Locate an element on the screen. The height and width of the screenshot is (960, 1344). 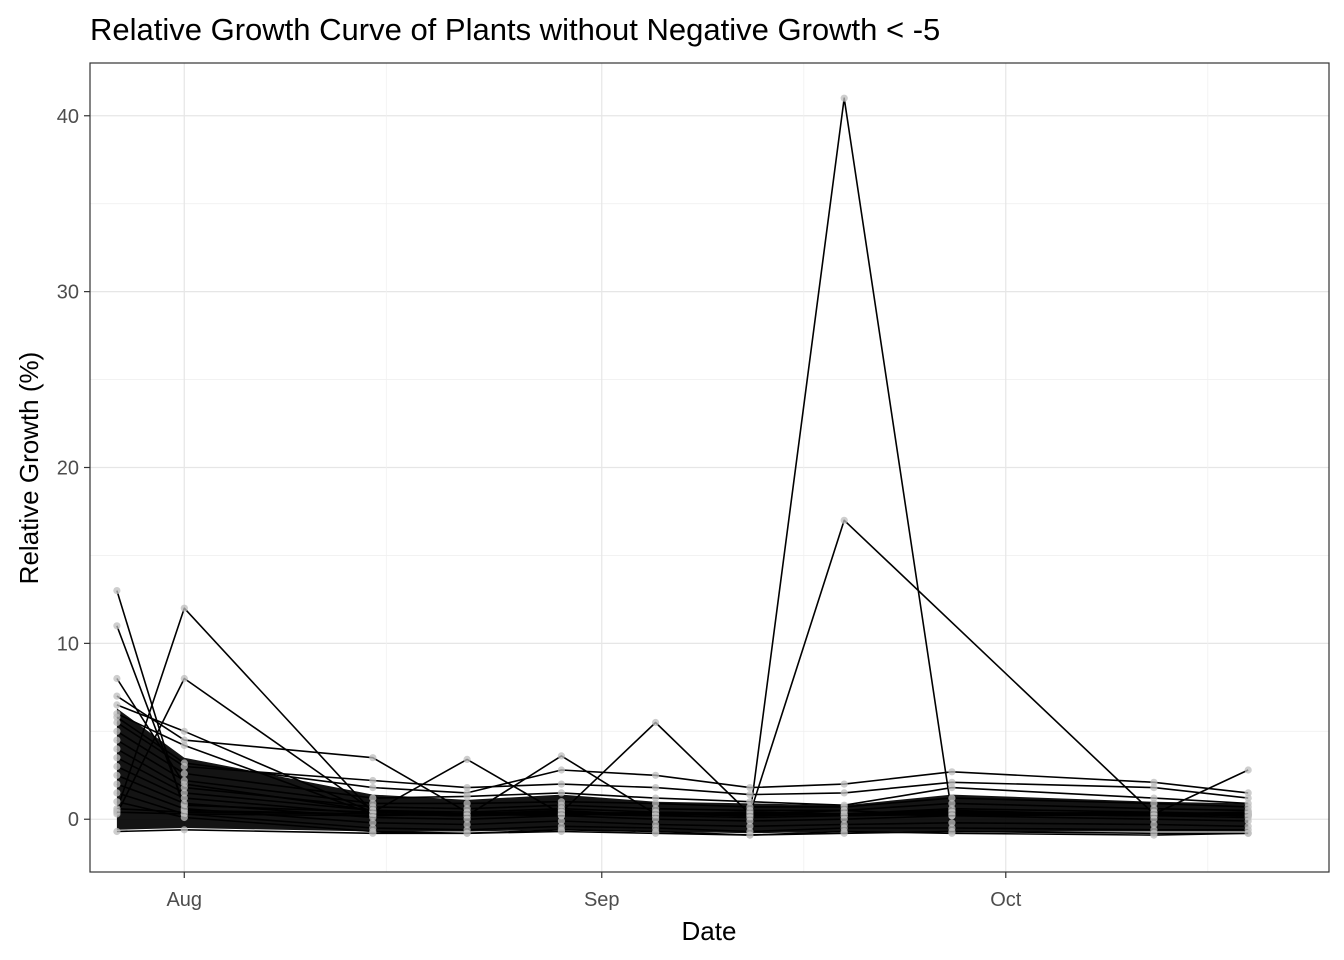
x-tick-label-1: Sep is located at coordinates (602, 900).